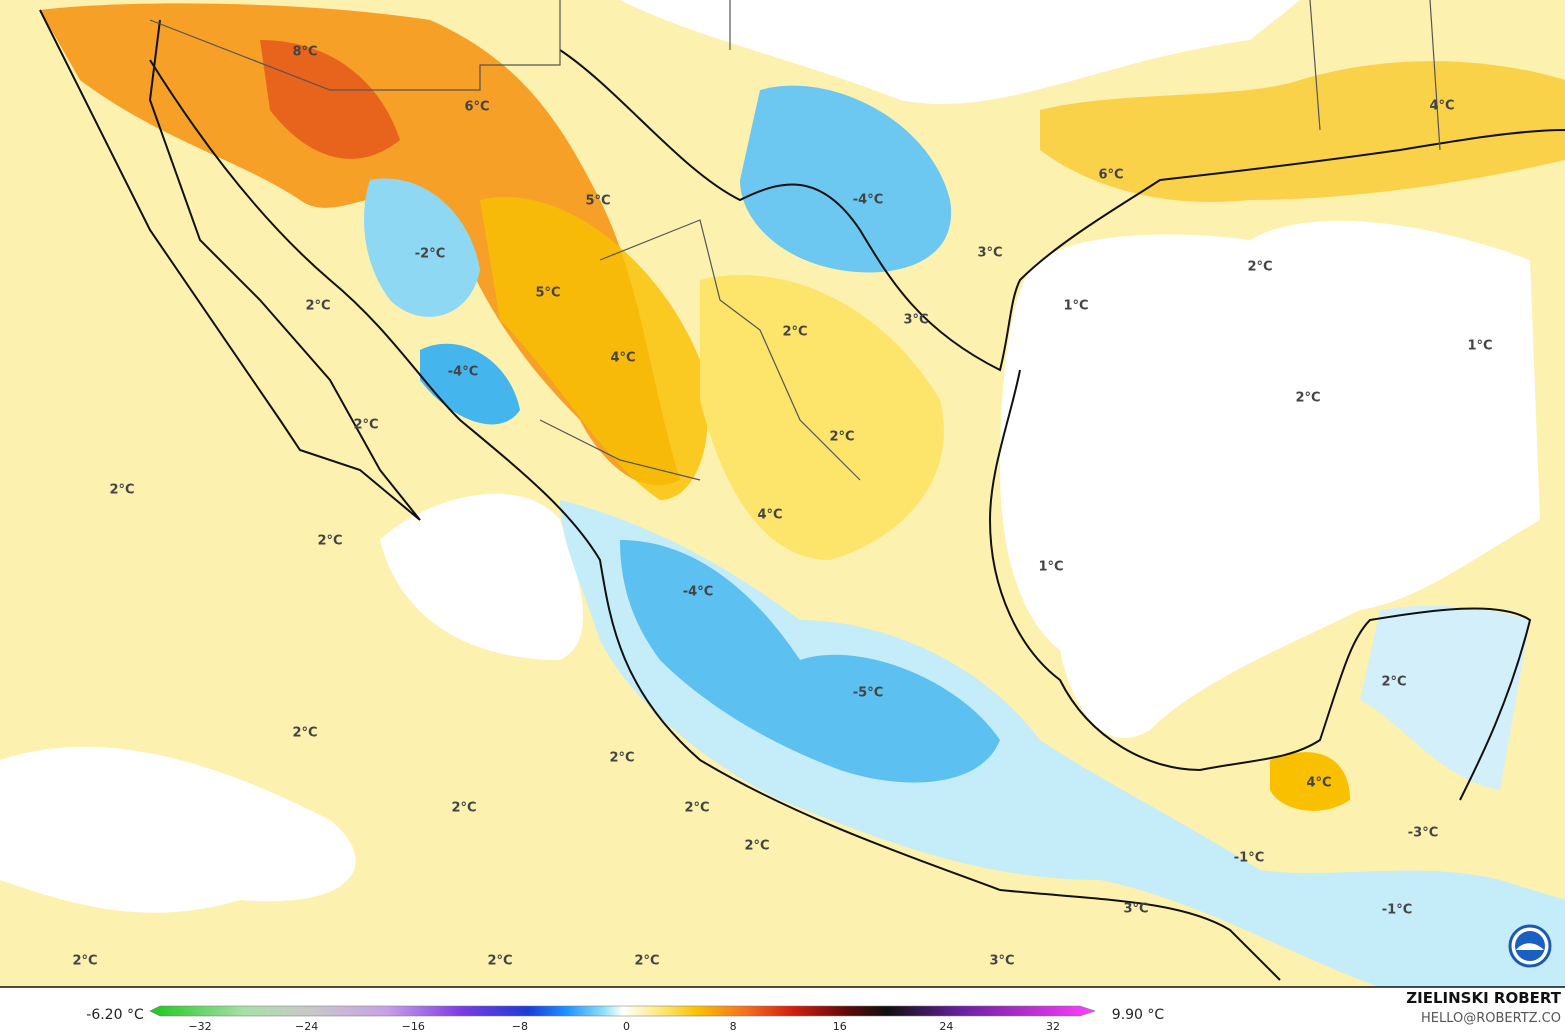  Describe the element at coordinates (304, 52) in the screenshot. I see `contour-label: 8°C` at that location.